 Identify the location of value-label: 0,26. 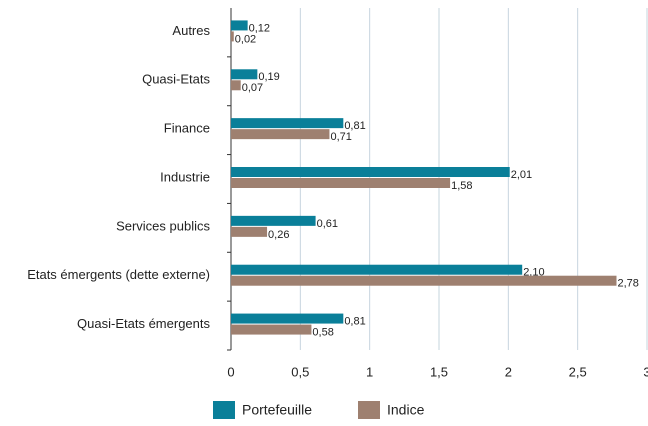
(278, 235).